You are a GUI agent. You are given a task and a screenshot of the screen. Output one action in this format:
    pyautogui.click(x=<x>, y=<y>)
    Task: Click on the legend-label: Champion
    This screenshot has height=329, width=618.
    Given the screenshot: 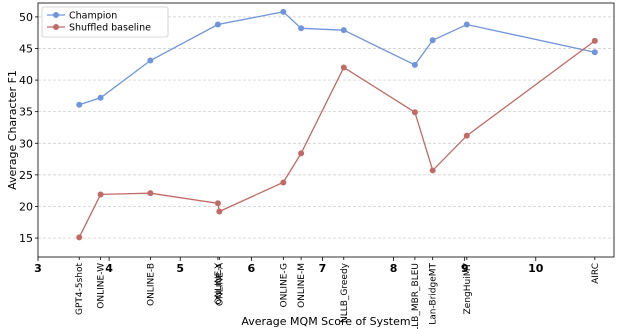 What is the action you would take?
    pyautogui.click(x=93, y=16)
    